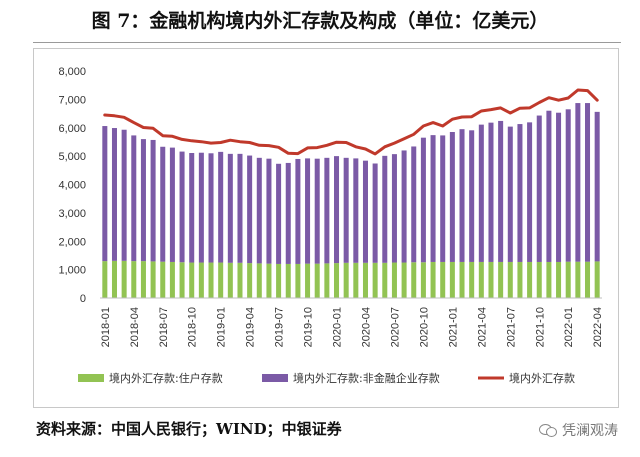  Describe the element at coordinates (164, 327) in the screenshot. I see `x-tick-label: 2018-07` at that location.